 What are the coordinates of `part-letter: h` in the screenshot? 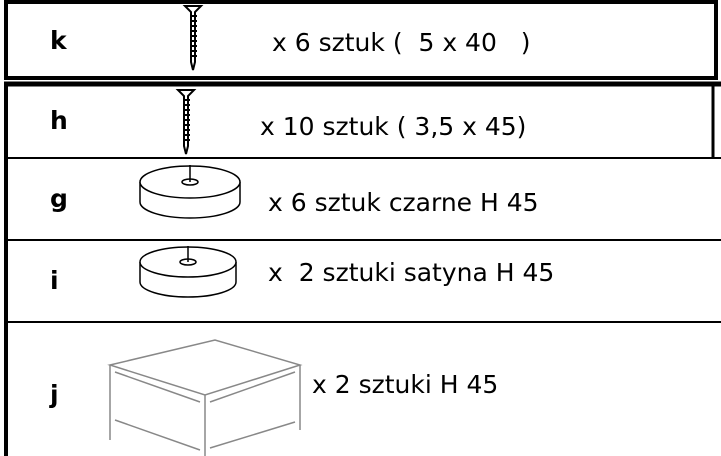 It's located at (59, 120).